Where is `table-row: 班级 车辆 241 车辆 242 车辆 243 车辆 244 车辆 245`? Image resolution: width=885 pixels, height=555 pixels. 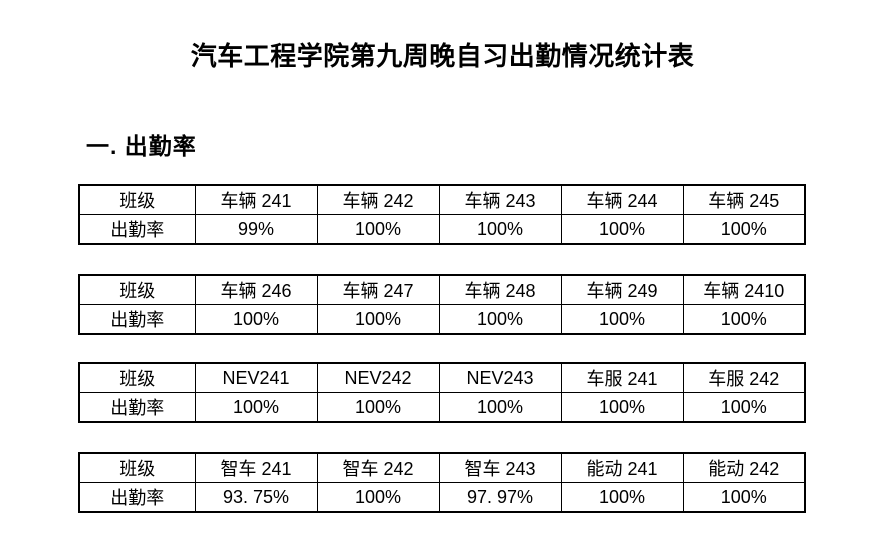 table-row: 班级 车辆 241 车辆 242 车辆 243 车辆 244 车辆 245 is located at coordinates (442, 199).